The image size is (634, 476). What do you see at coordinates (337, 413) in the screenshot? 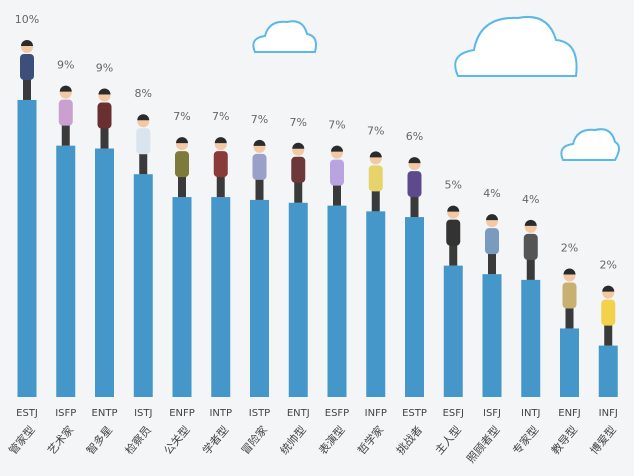
I see `x-tick-label: ESFP` at bounding box center [337, 413].